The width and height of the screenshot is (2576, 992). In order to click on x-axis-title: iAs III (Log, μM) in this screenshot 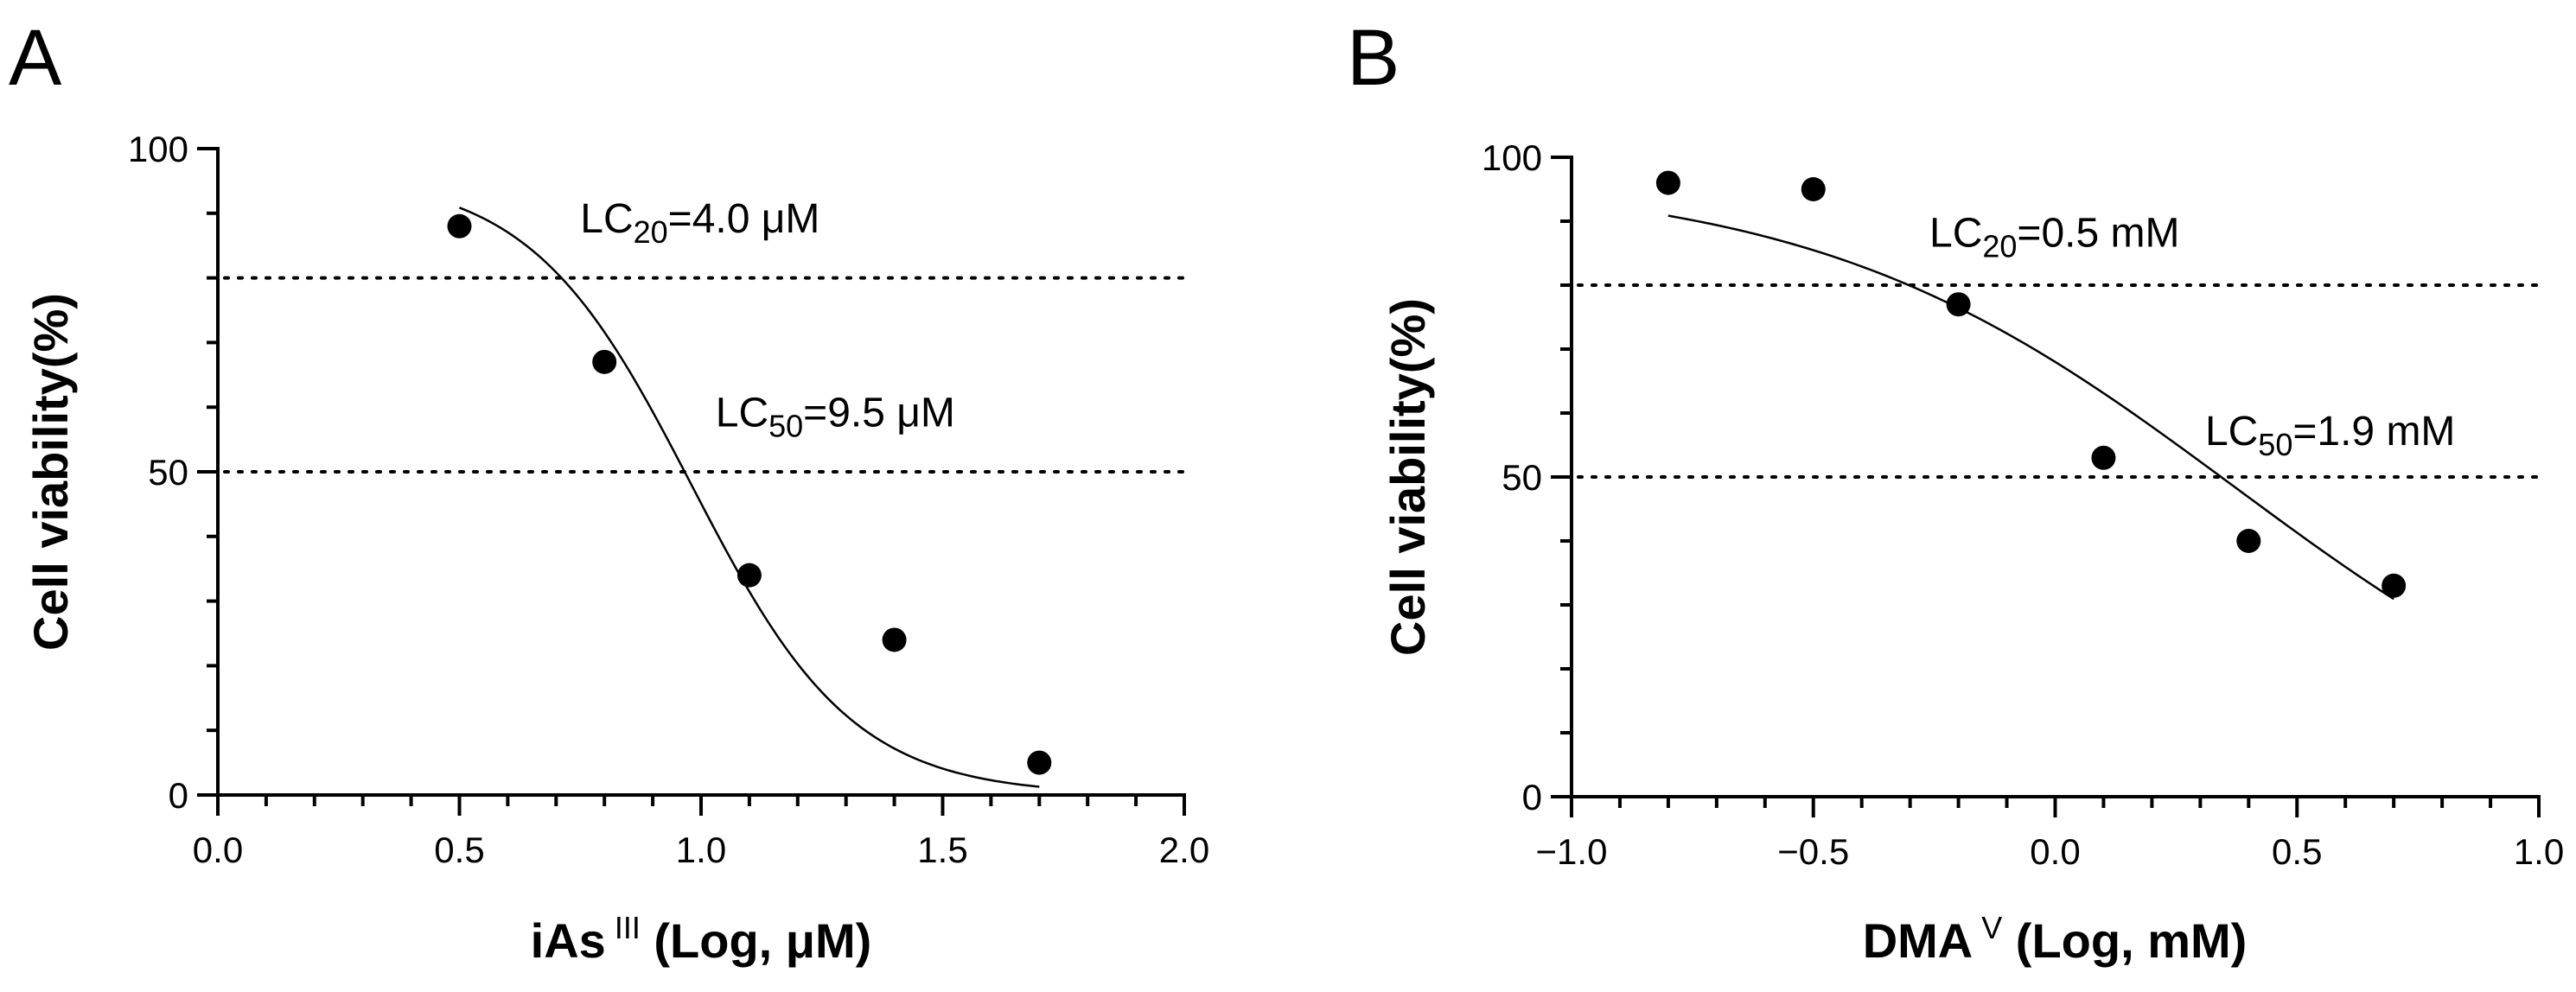, I will do `click(701, 939)`.